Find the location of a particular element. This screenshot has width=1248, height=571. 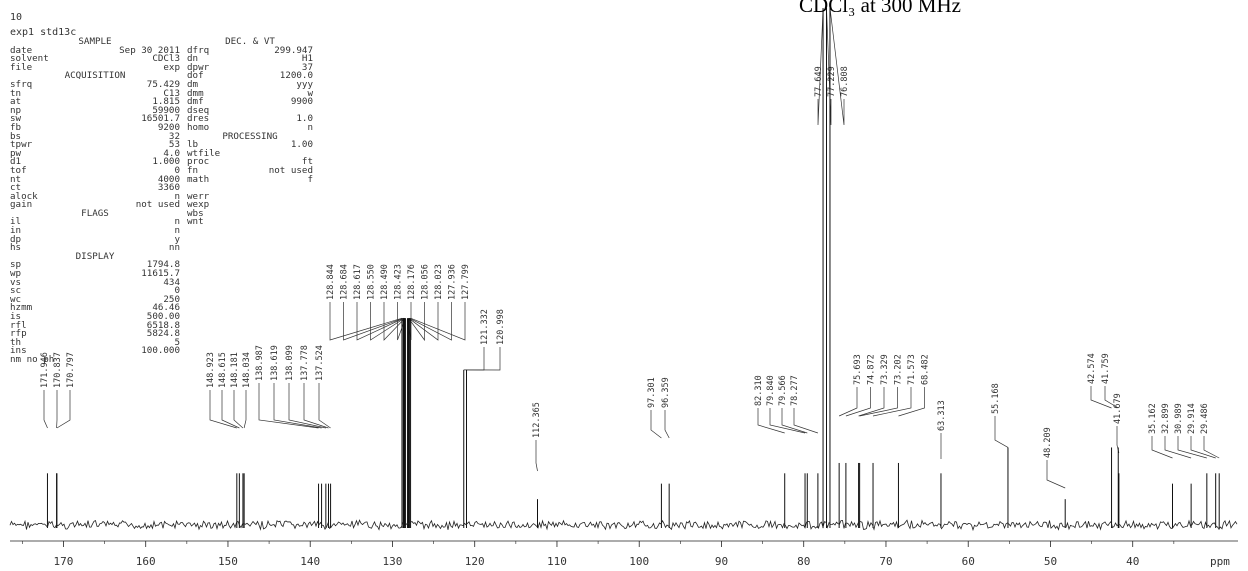

param-row: DISPLAY is located at coordinates (95, 257).